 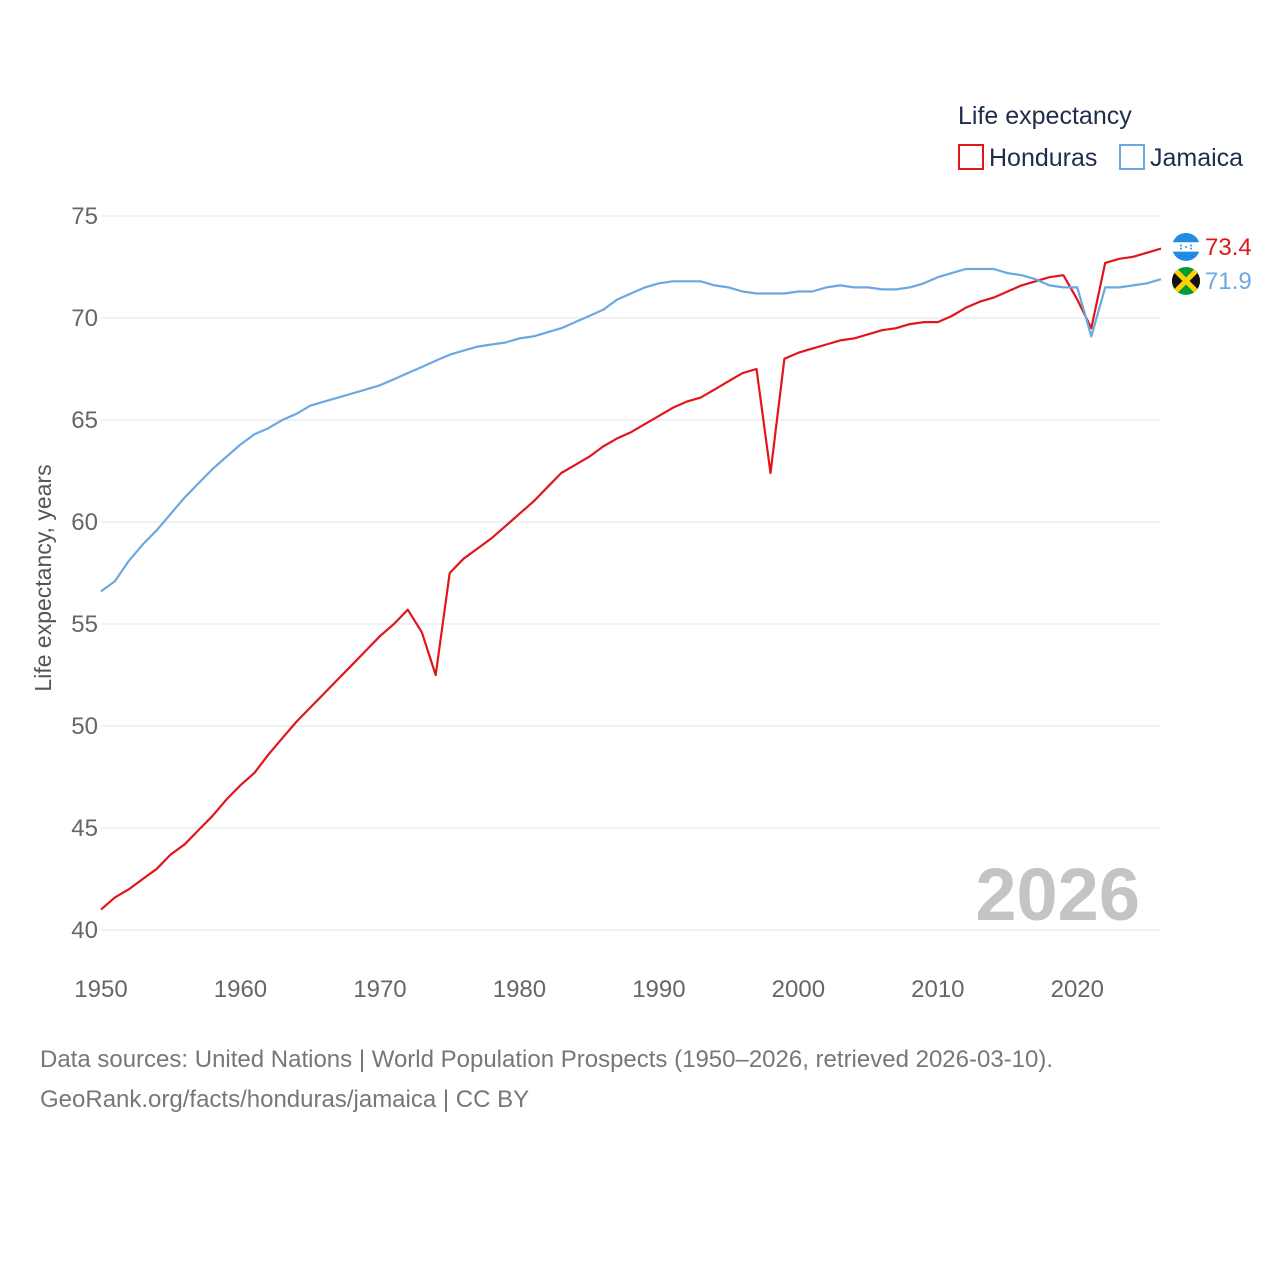 I want to click on y-tick-label-40: 40, so click(x=84, y=930).